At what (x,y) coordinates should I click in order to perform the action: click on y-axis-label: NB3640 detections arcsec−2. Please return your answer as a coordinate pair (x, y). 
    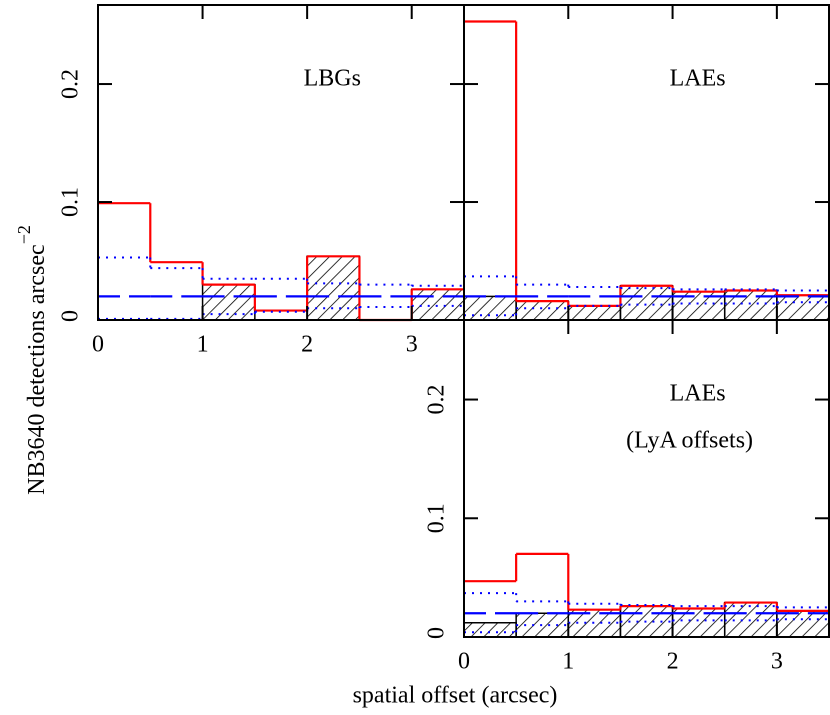
    Looking at the image, I should click on (31, 360).